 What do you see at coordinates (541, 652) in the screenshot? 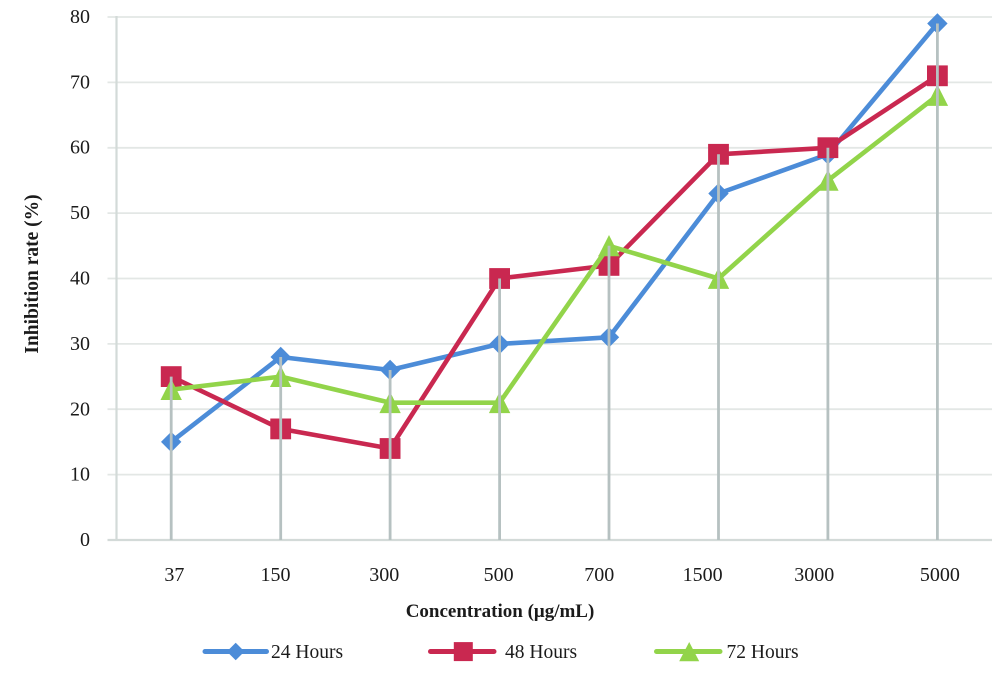
I see `svg-text: 48 Hours` at bounding box center [541, 652].